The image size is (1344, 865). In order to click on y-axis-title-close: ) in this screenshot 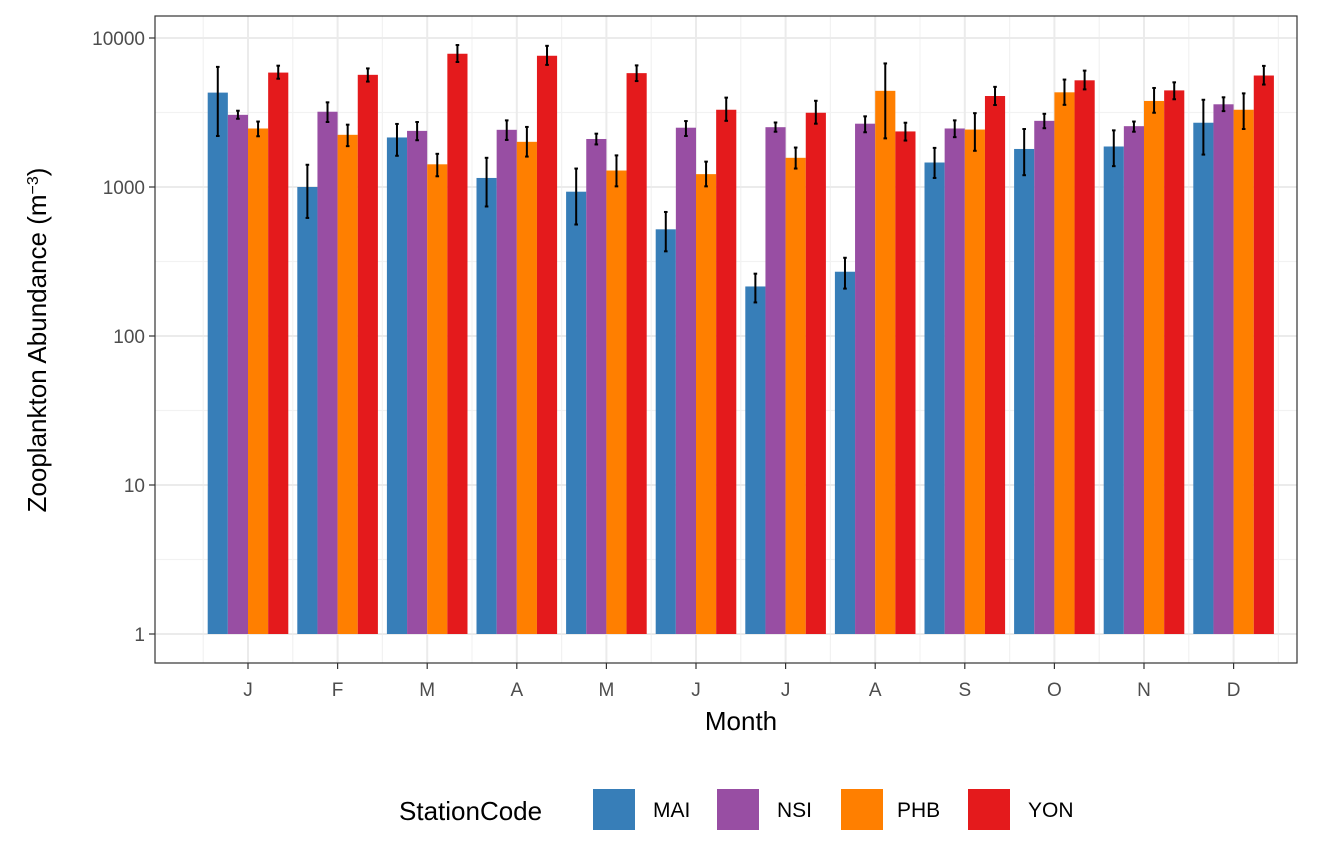, I will do `click(37, 172)`.